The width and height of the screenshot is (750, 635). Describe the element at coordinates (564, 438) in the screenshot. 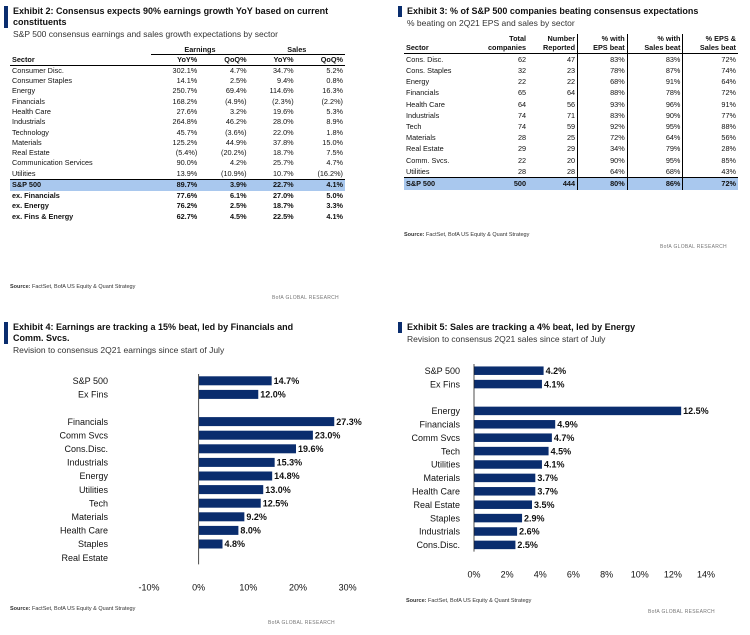

I see `data-label: 4.7%` at that location.